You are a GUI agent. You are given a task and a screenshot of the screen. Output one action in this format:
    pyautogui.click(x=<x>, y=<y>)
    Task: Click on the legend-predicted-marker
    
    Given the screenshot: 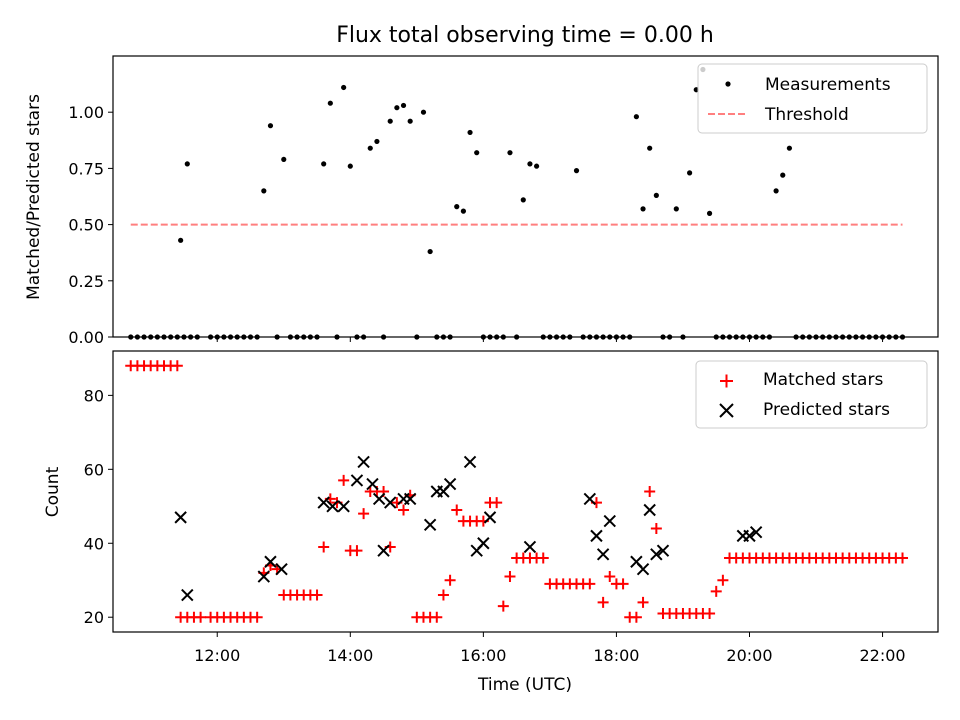 What is the action you would take?
    pyautogui.click(x=726, y=410)
    